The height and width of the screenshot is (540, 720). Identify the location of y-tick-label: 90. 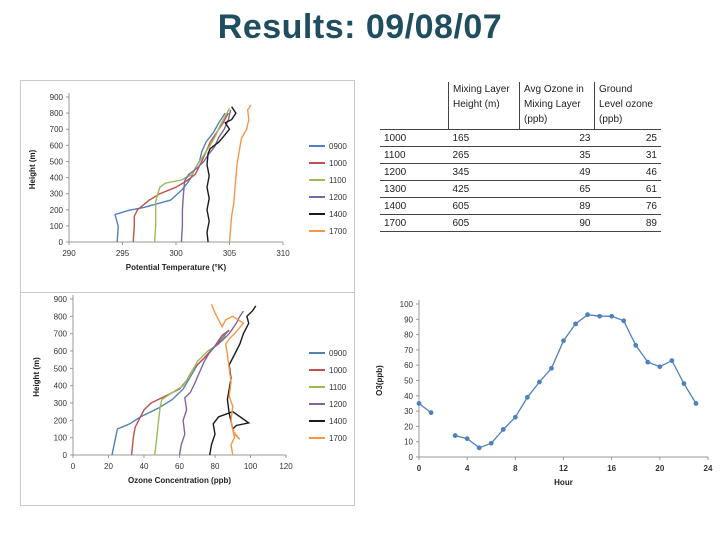
(408, 319).